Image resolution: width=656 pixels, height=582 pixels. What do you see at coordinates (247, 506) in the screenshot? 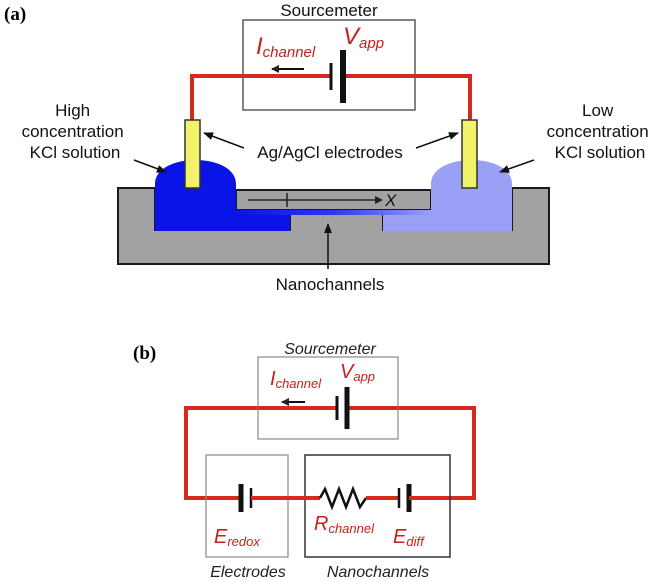
I see `electrodes-box` at bounding box center [247, 506].